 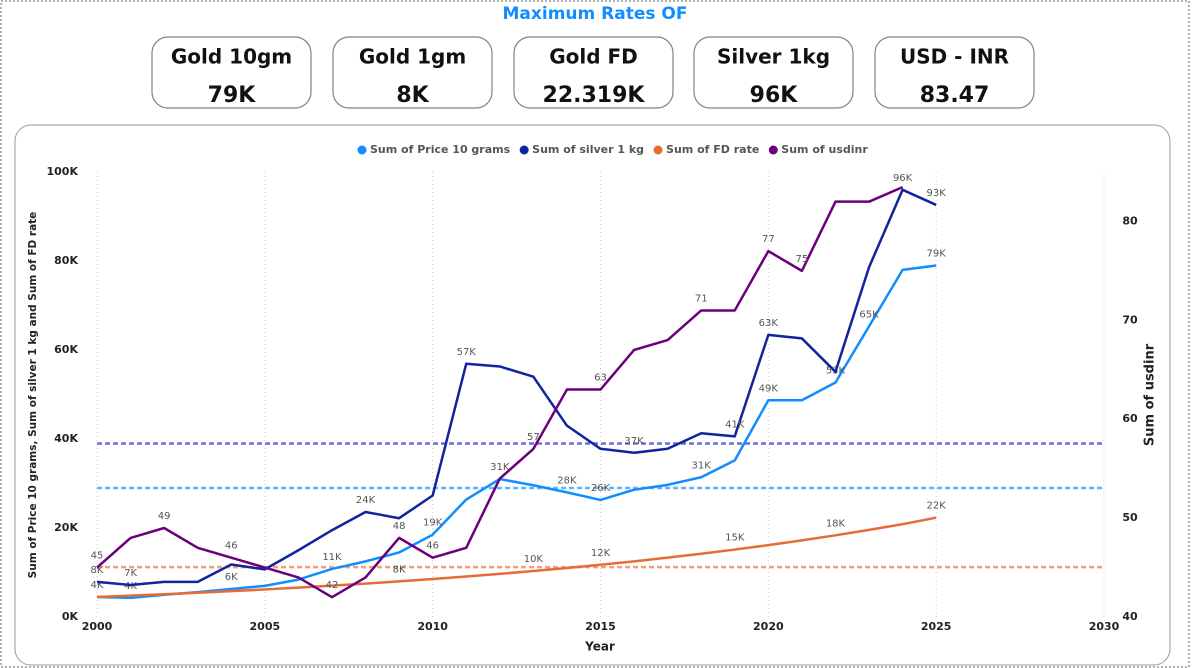 What do you see at coordinates (769, 323) in the screenshot?
I see `data-label: 63K` at bounding box center [769, 323].